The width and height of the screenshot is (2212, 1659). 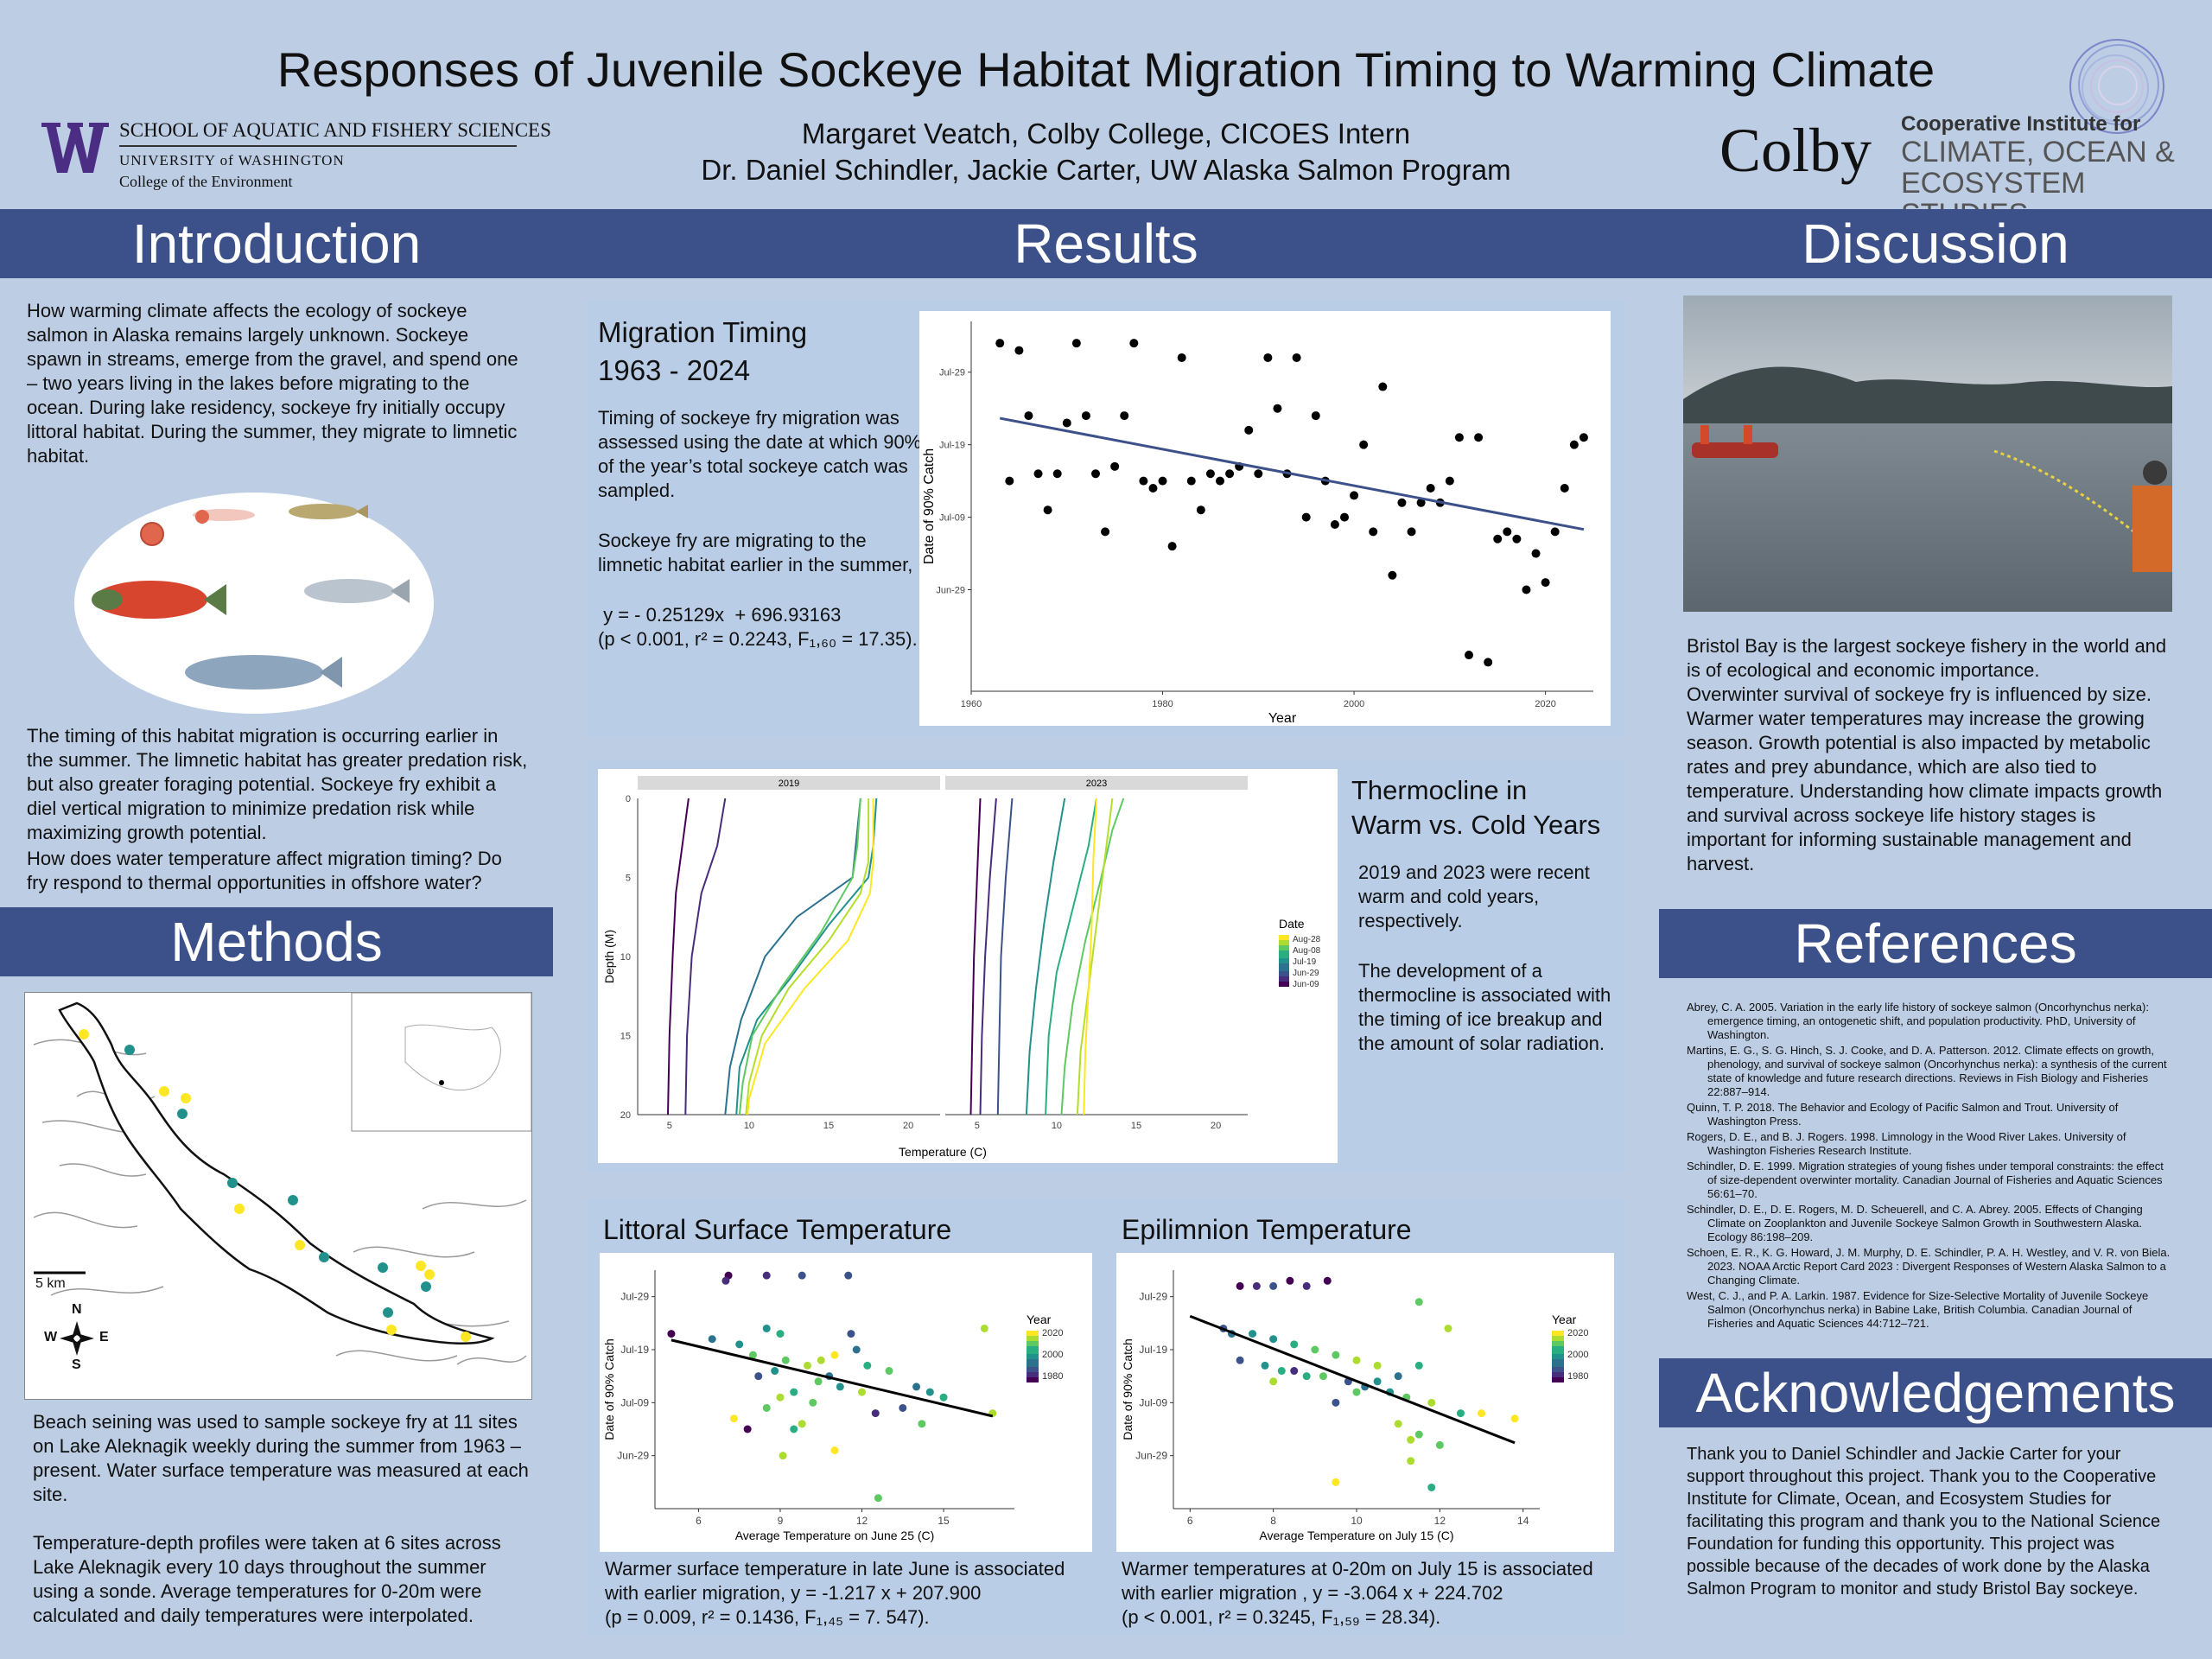 I want to click on legend-label: Jul-19, so click(x=1305, y=962).